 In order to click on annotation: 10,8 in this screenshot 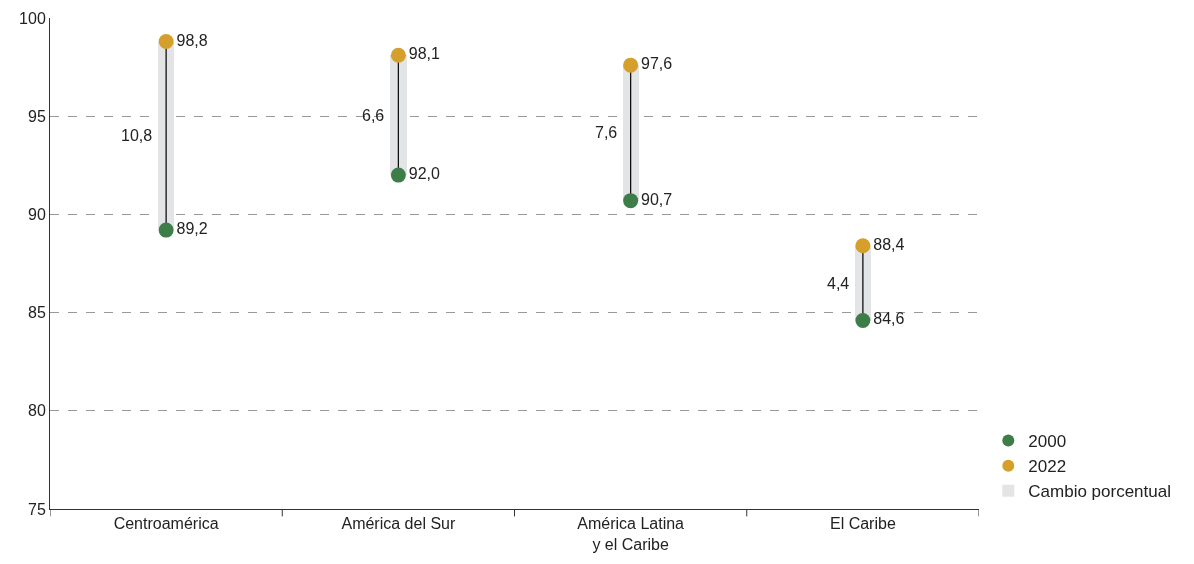, I will do `click(137, 135)`.